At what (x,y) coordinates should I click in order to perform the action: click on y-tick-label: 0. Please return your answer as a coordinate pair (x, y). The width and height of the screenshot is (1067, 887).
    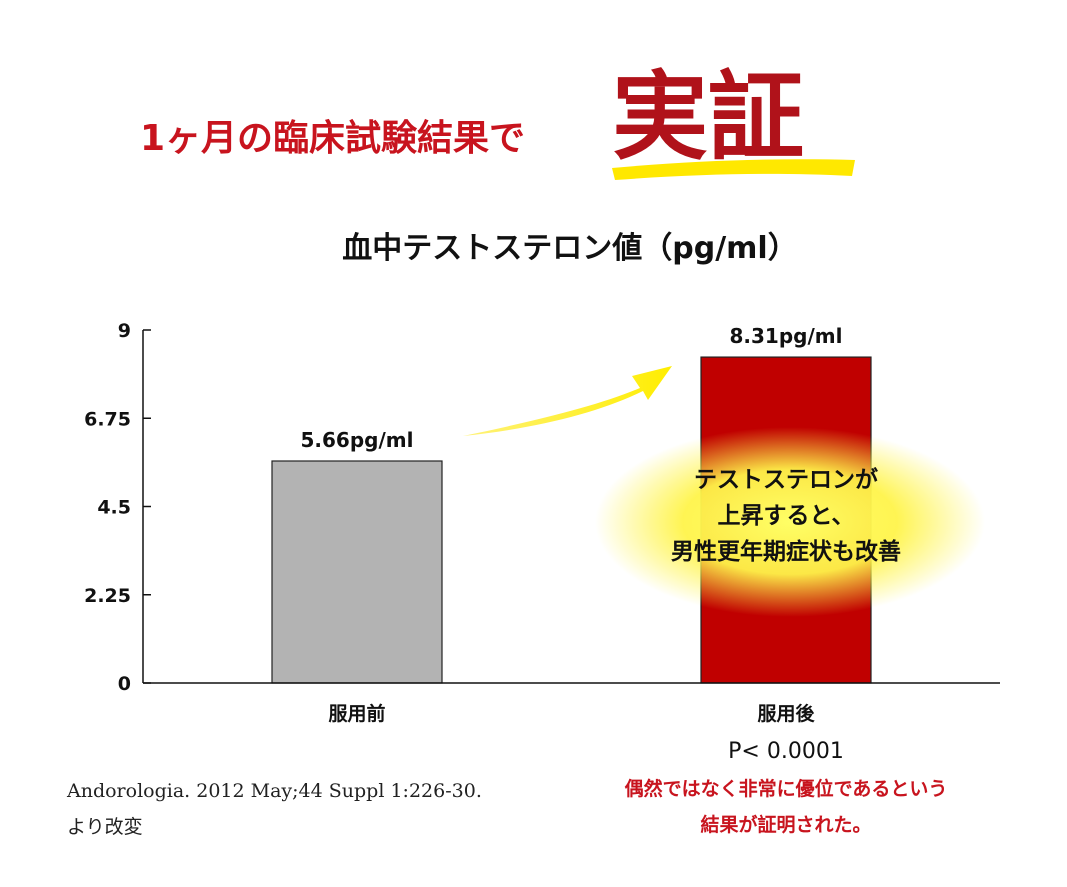
    Looking at the image, I should click on (124, 684).